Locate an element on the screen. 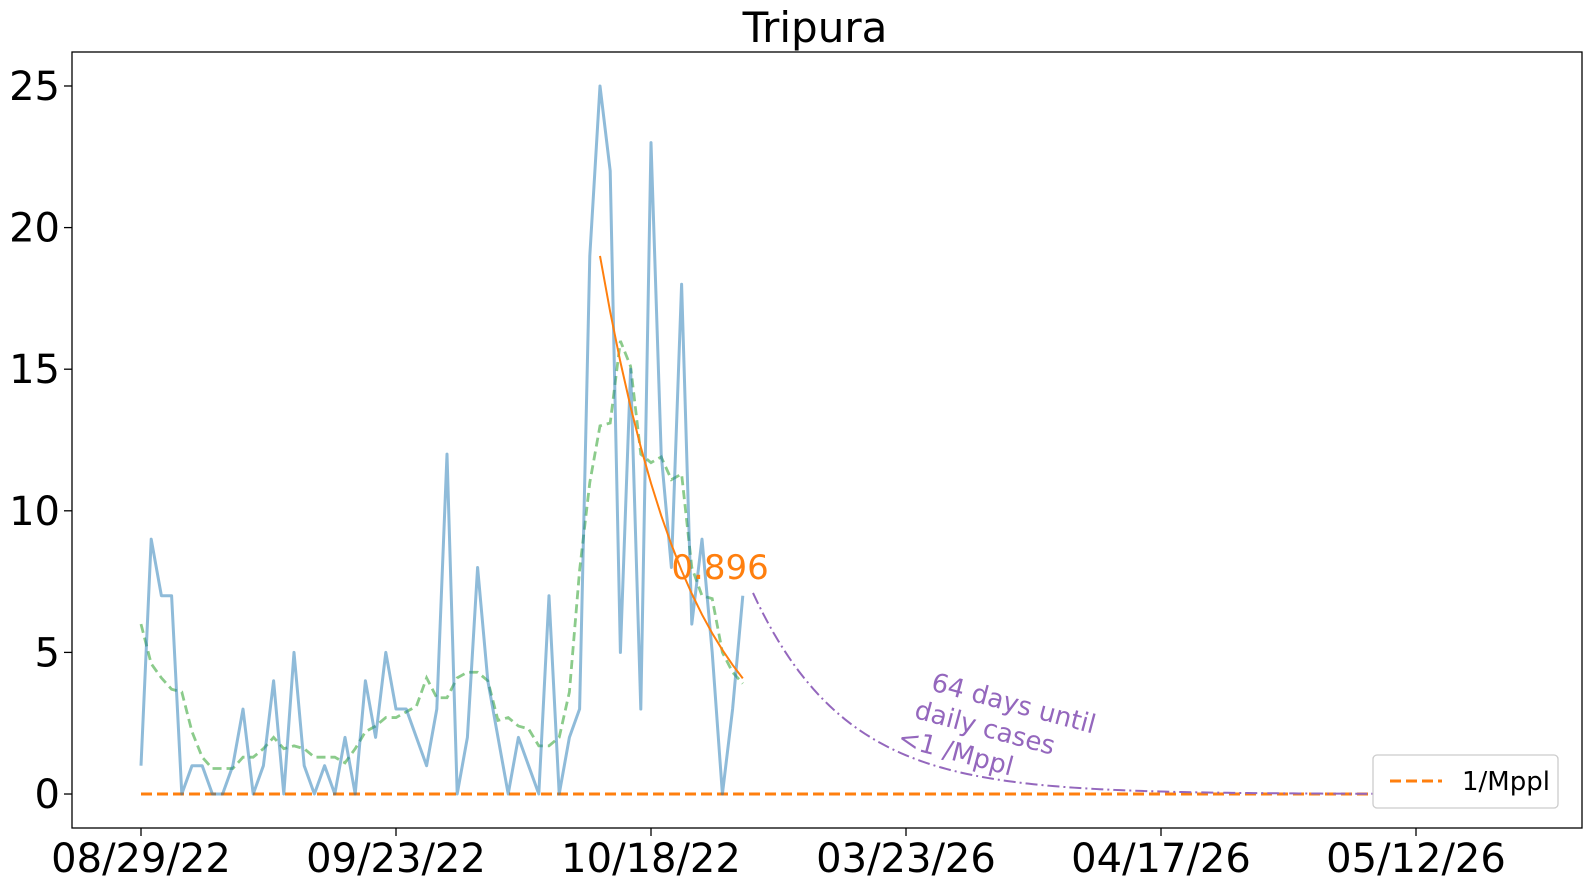 The image size is (1590, 890). y-tick-label: 15 is located at coordinates (34, 370).